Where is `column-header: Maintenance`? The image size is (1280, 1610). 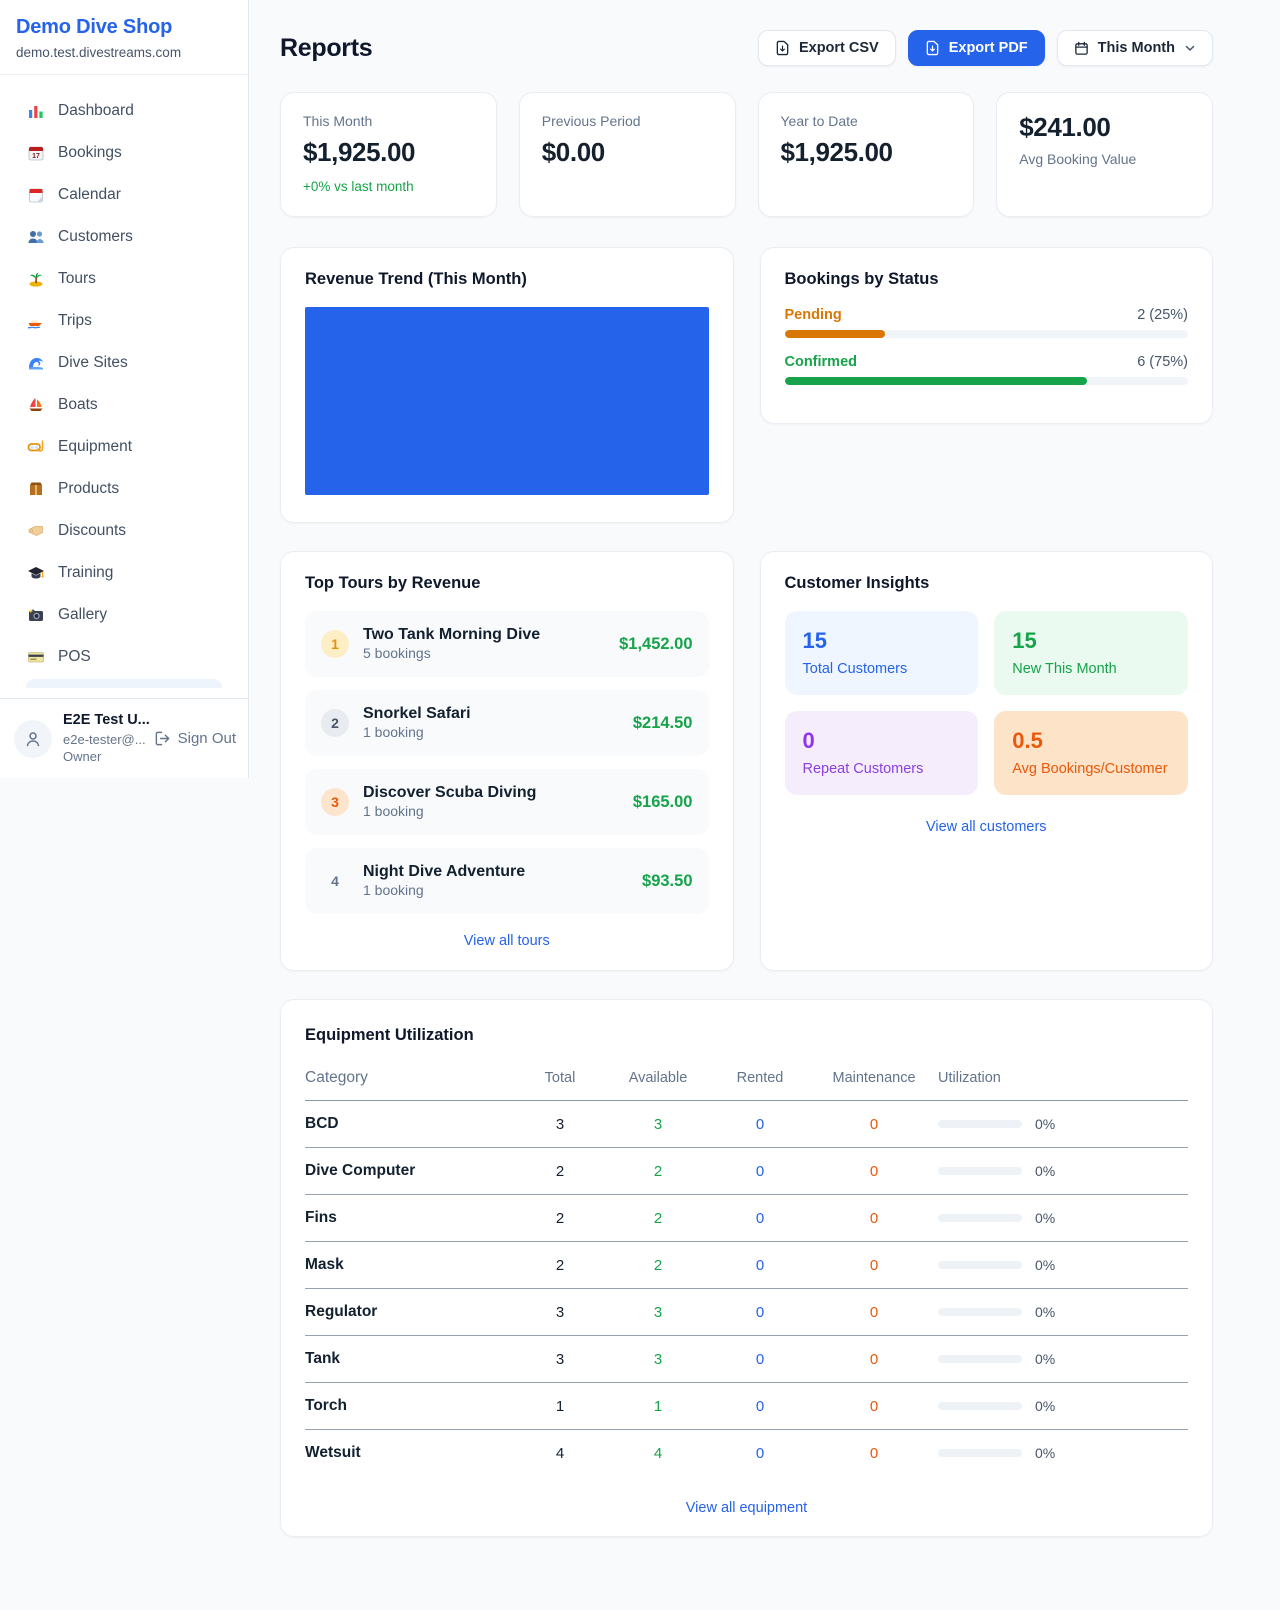
column-header: Maintenance is located at coordinates (874, 1078).